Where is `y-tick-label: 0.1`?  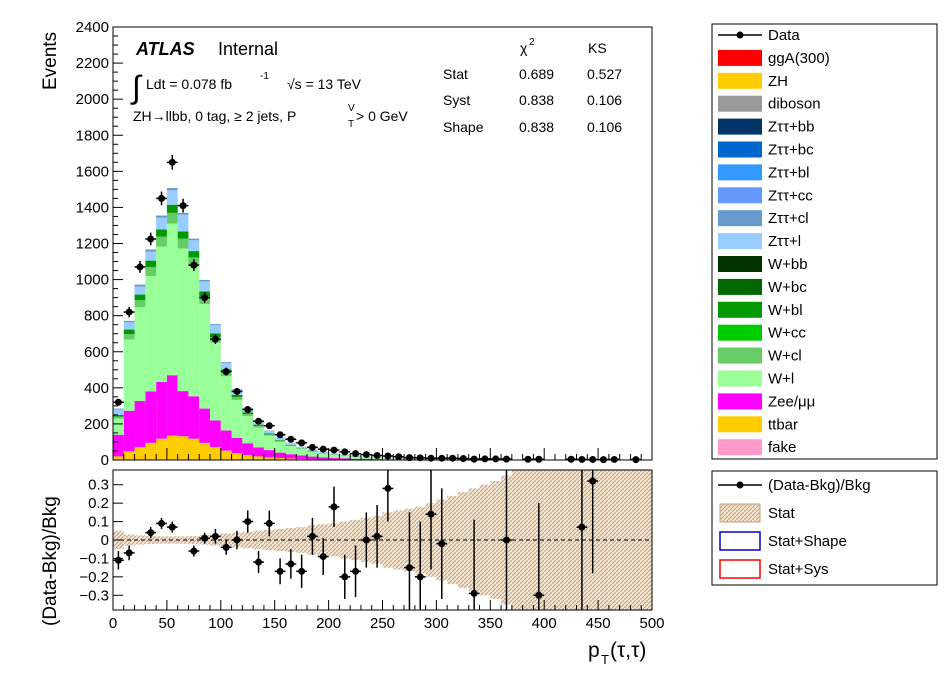
y-tick-label: 0.1 is located at coordinates (98, 522).